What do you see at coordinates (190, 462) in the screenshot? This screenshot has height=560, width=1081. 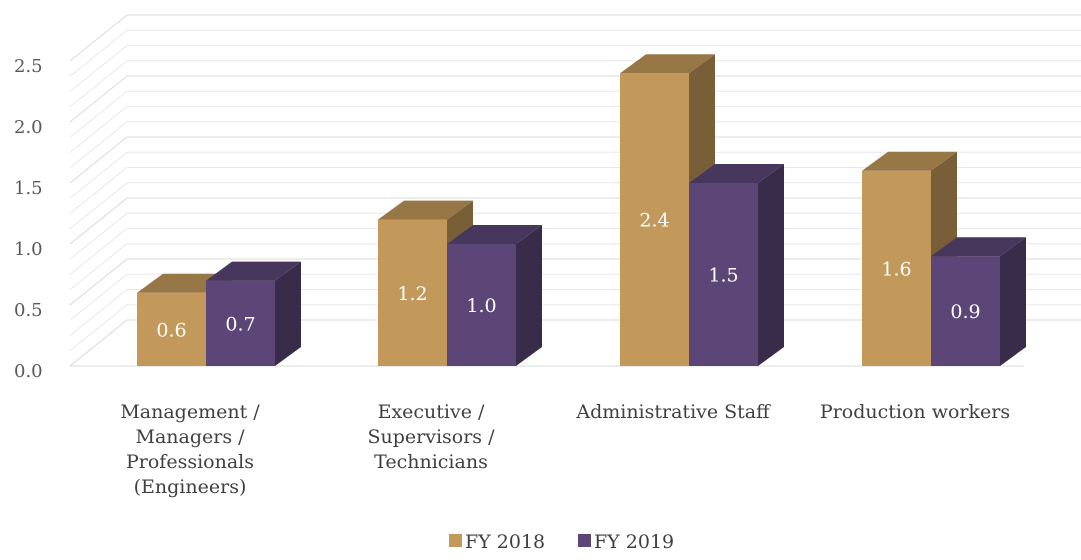 I see `x-tick-label: Professionals` at bounding box center [190, 462].